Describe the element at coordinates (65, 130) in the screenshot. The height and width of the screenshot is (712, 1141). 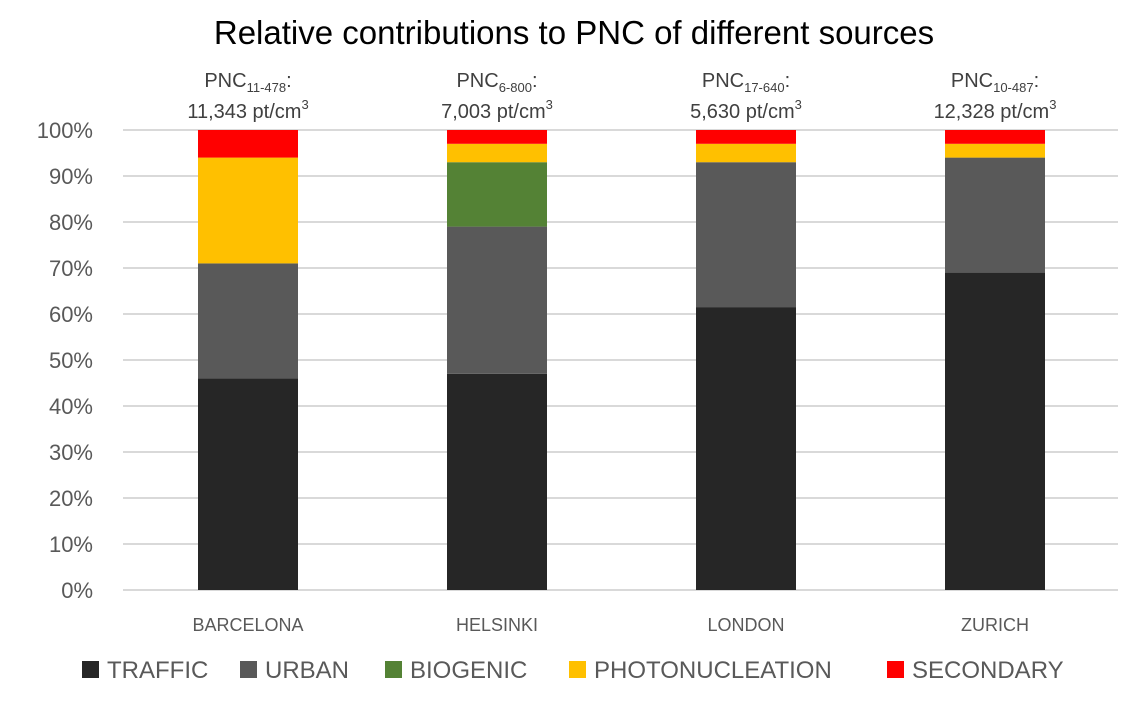
I see `y-tick-label: 100%` at that location.